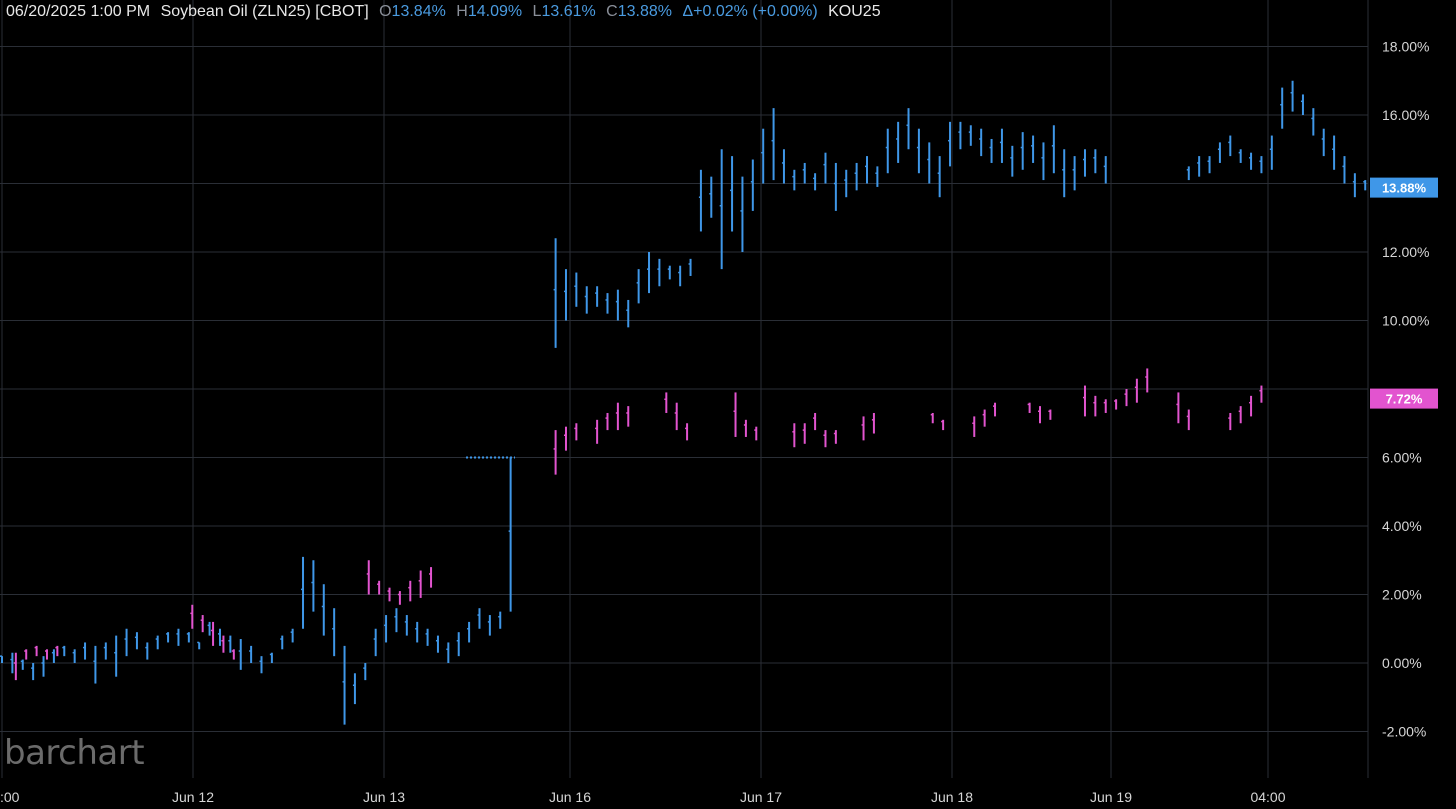 The height and width of the screenshot is (809, 1456). I want to click on x-tick-label: :00, so click(10, 797).